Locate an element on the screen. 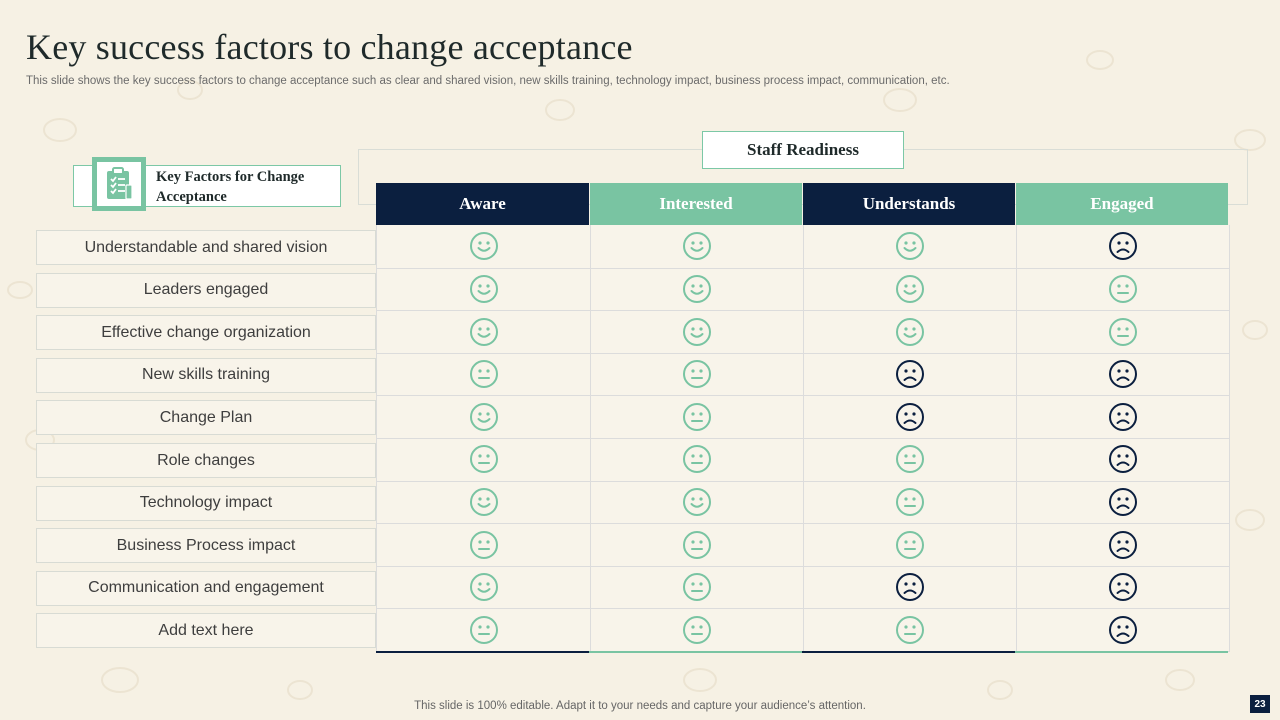  factor-label: Technology impact is located at coordinates (206, 503).